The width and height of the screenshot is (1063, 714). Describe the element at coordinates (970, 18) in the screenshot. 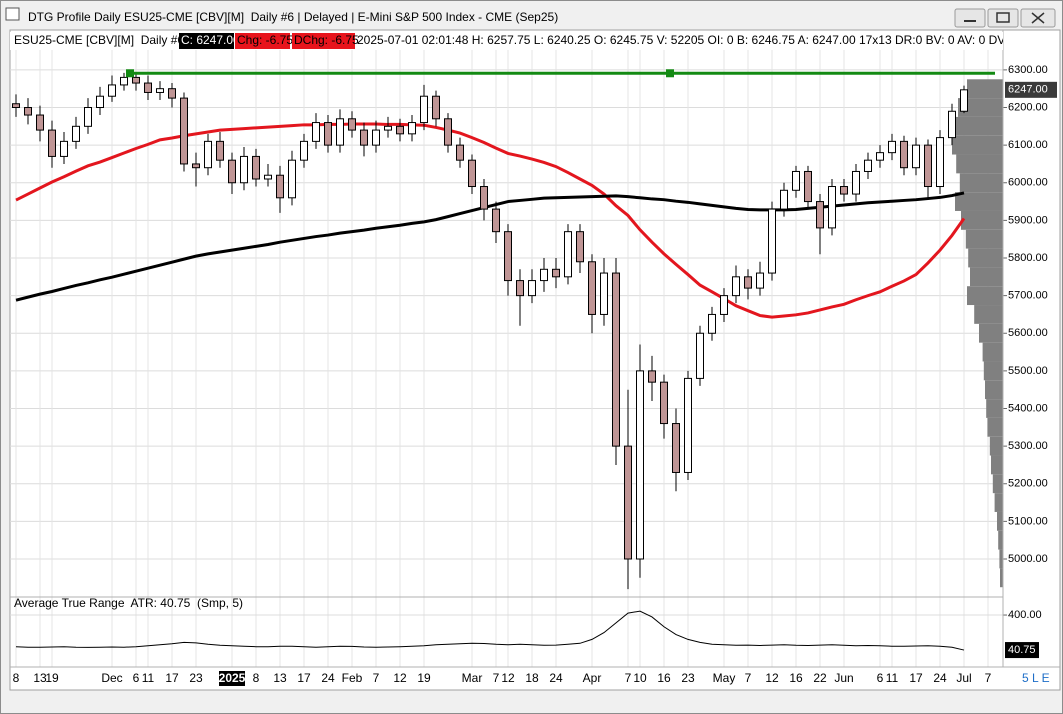

I see `minimize-button` at that location.